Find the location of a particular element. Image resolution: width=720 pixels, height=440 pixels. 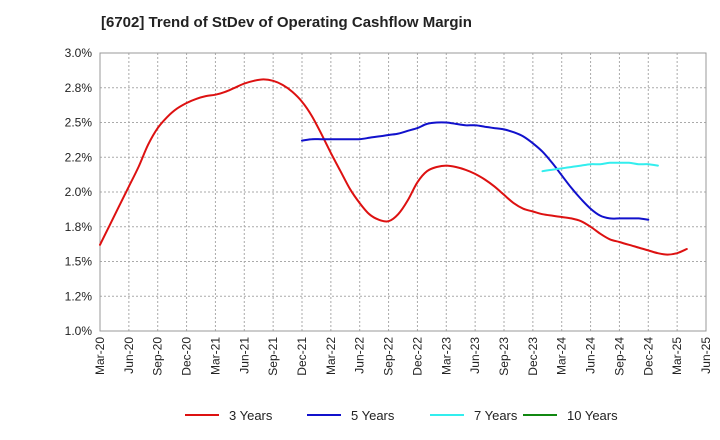

legend-item: 7 Years is located at coordinates (473, 415).